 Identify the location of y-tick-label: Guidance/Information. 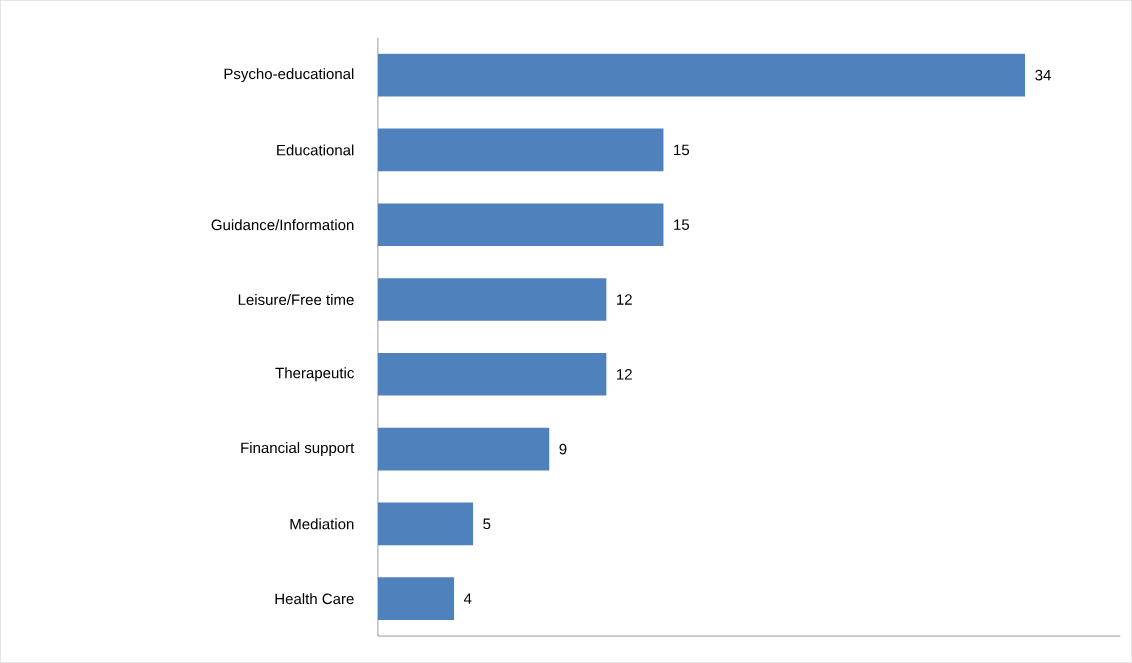
(282, 225).